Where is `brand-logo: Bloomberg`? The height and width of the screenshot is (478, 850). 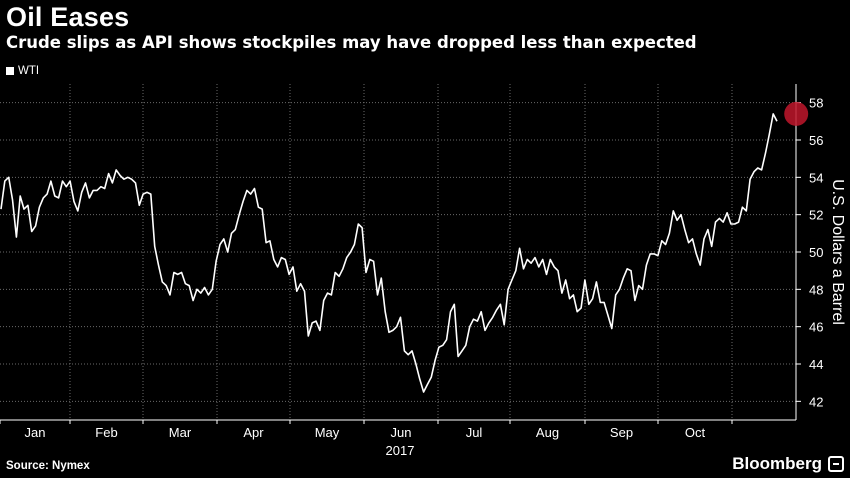 brand-logo: Bloomberg is located at coordinates (788, 464).